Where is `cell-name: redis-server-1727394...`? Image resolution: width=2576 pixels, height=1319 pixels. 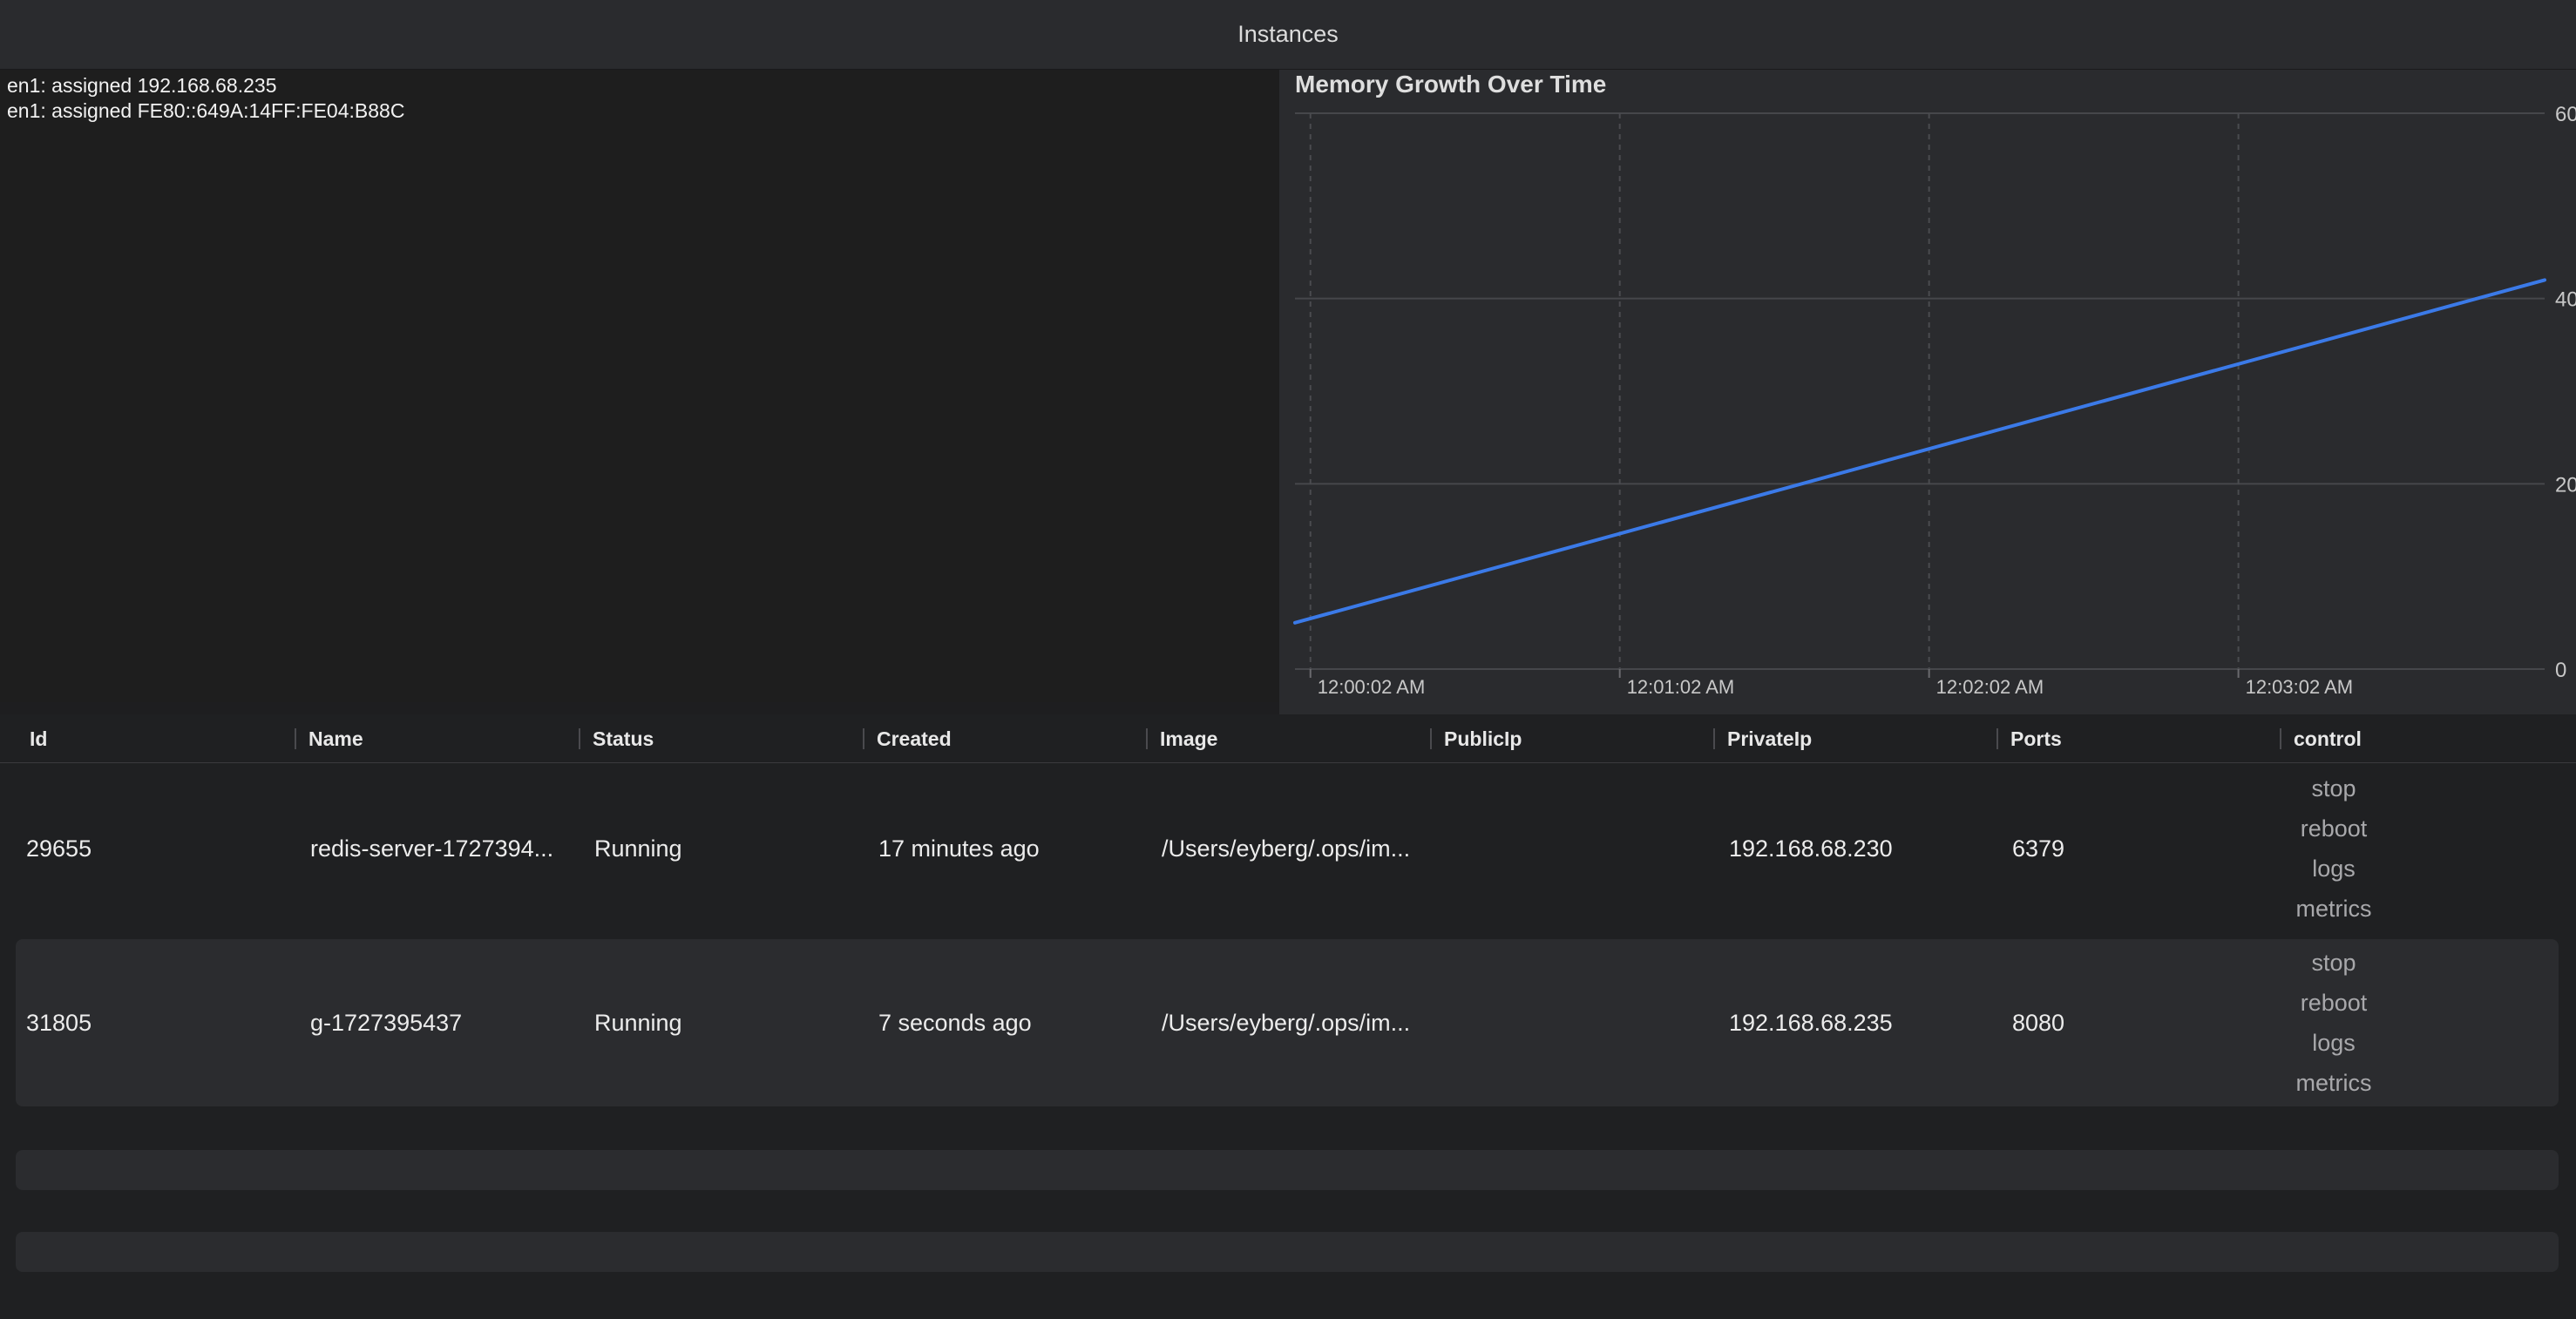
cell-name: redis-server-1727394... is located at coordinates (432, 848).